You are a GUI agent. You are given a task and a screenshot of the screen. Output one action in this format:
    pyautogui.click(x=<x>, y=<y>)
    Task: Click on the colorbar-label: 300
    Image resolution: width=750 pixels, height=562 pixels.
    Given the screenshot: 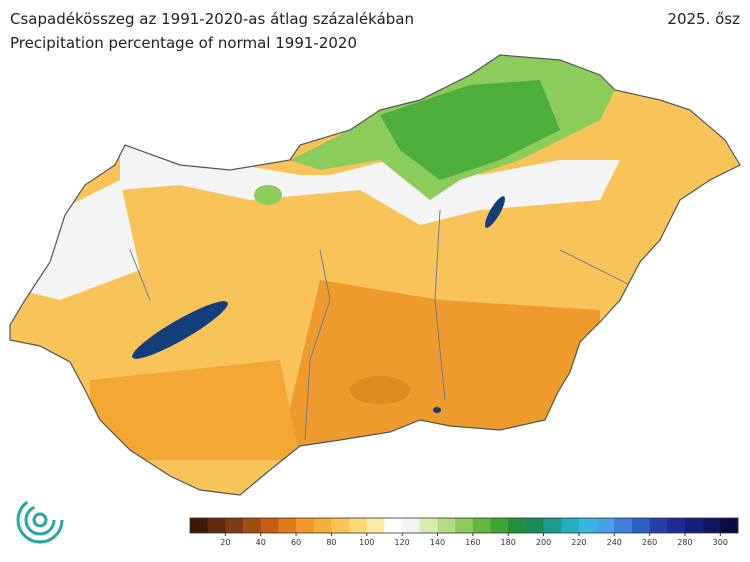 What is the action you would take?
    pyautogui.click(x=720, y=542)
    